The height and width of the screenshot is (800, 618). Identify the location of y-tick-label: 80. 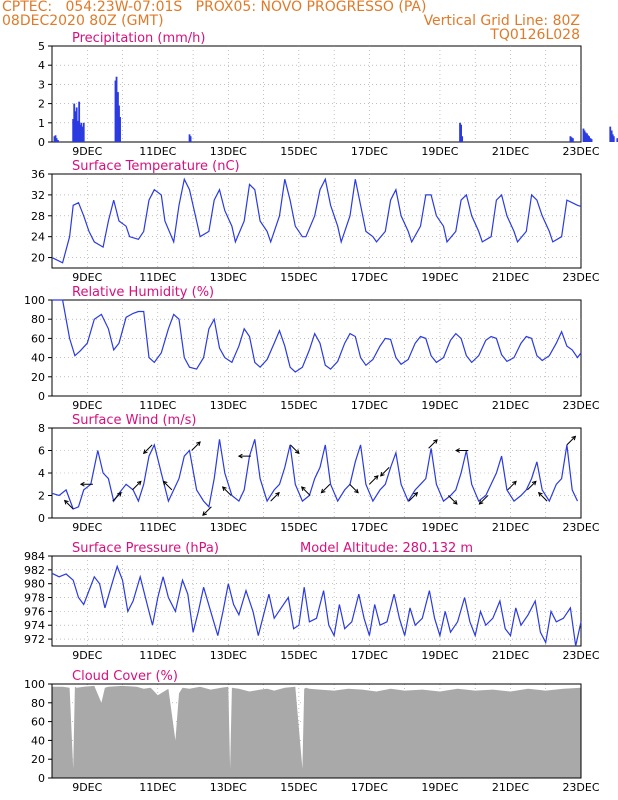
(38, 319).